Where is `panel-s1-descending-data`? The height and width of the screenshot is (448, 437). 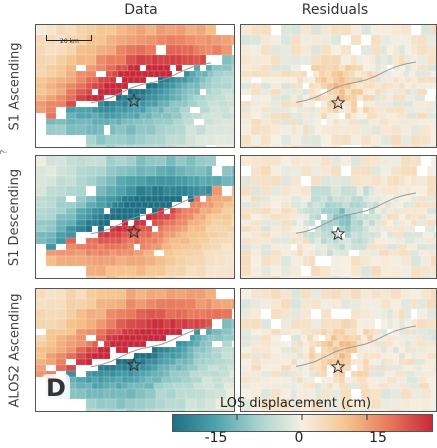
panel-s1-descending-data is located at coordinates (135, 217).